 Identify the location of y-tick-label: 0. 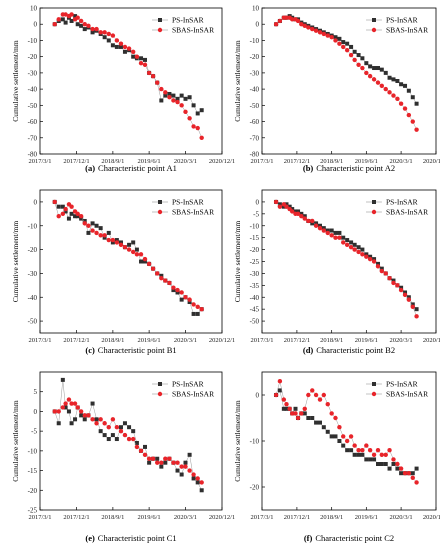
(258, 202).